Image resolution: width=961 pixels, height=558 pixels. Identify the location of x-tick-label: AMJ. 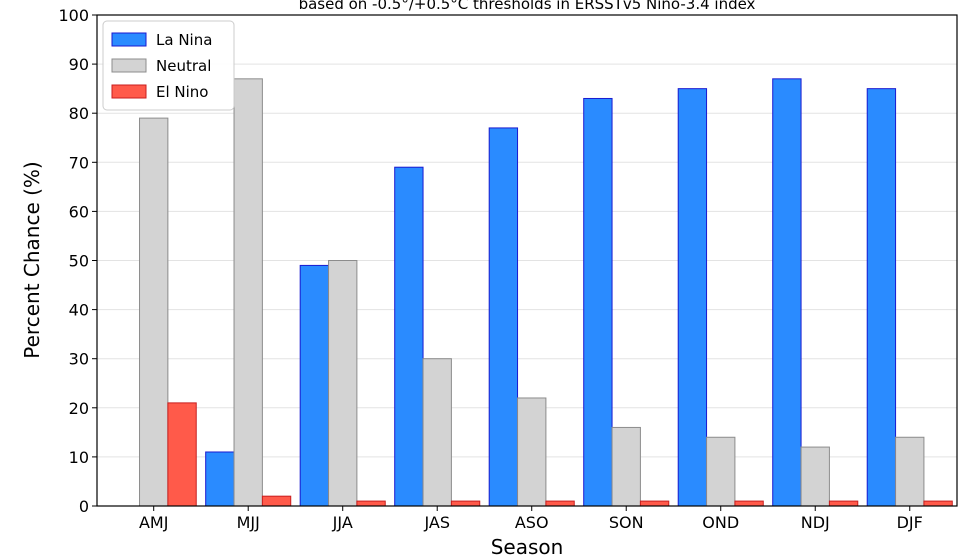
(153, 522).